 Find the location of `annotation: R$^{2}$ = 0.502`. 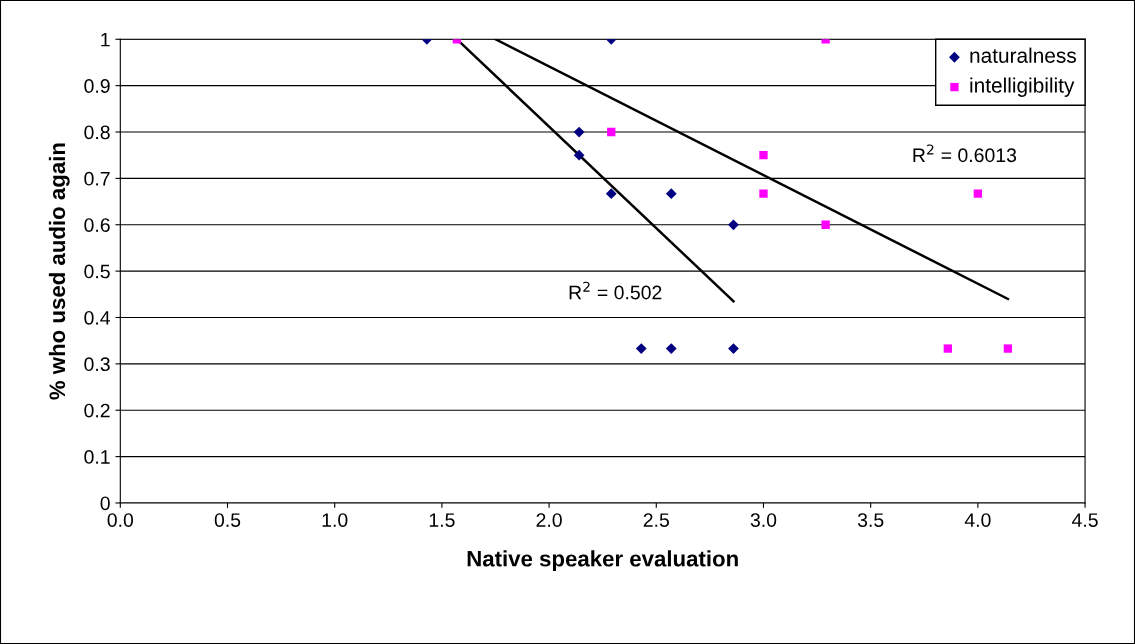

annotation: R$^{2}$ = 0.502 is located at coordinates (615, 290).